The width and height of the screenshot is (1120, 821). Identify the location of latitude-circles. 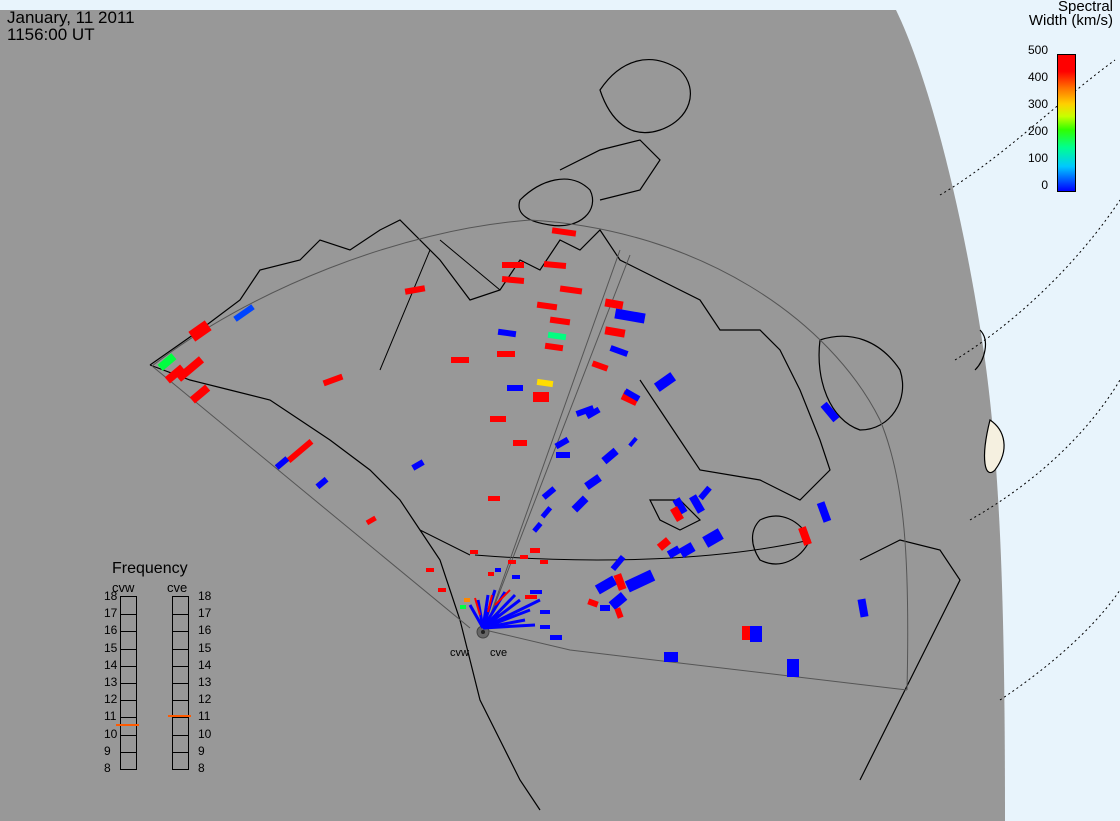
(1029, 380).